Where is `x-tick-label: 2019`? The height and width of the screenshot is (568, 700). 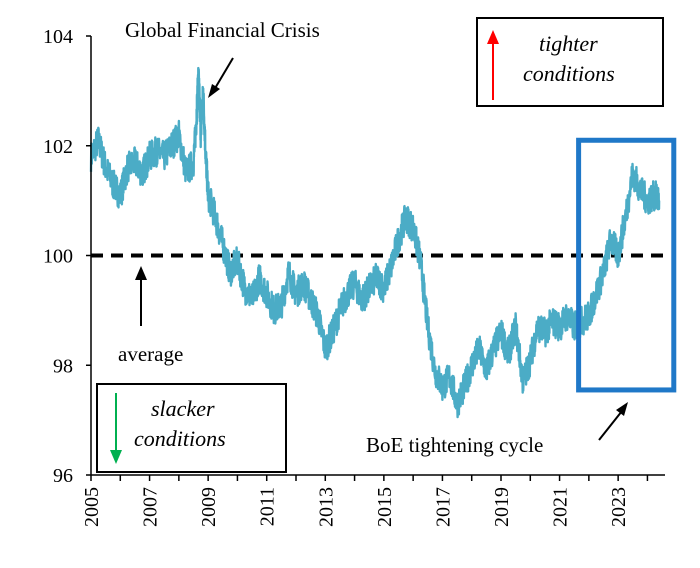 x-tick-label: 2019 is located at coordinates (502, 507).